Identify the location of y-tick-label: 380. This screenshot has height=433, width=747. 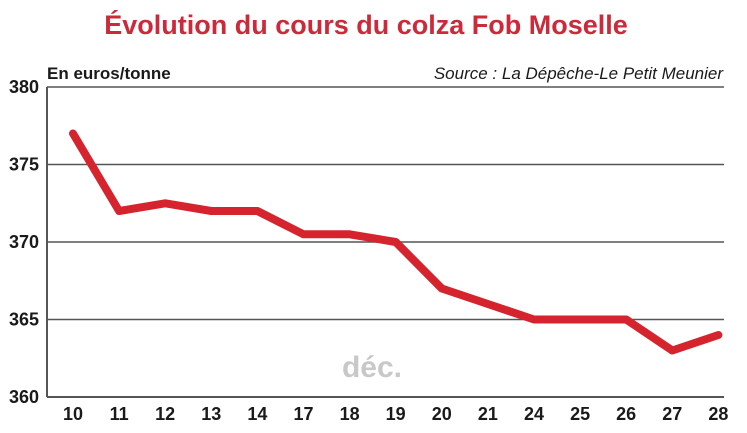
(24, 87).